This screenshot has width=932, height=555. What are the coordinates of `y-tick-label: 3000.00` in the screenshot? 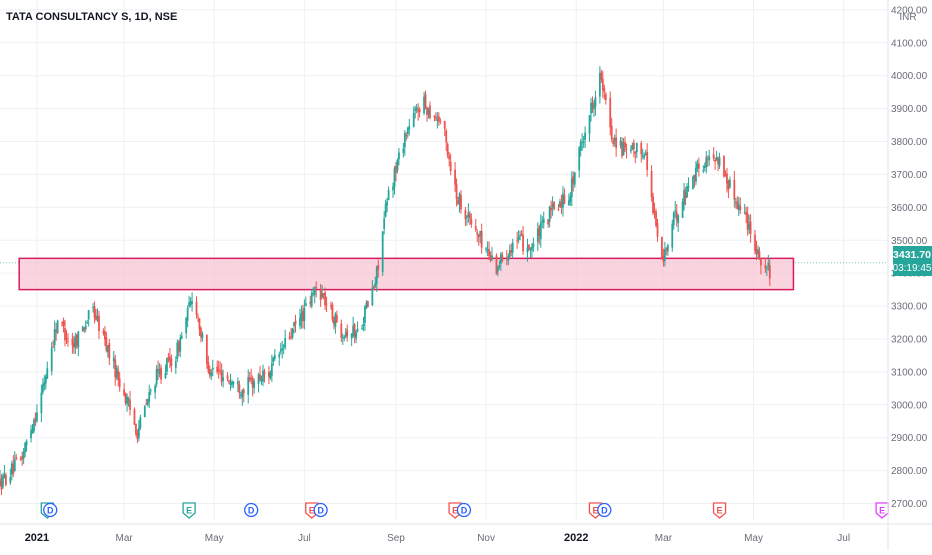 It's located at (909, 405).